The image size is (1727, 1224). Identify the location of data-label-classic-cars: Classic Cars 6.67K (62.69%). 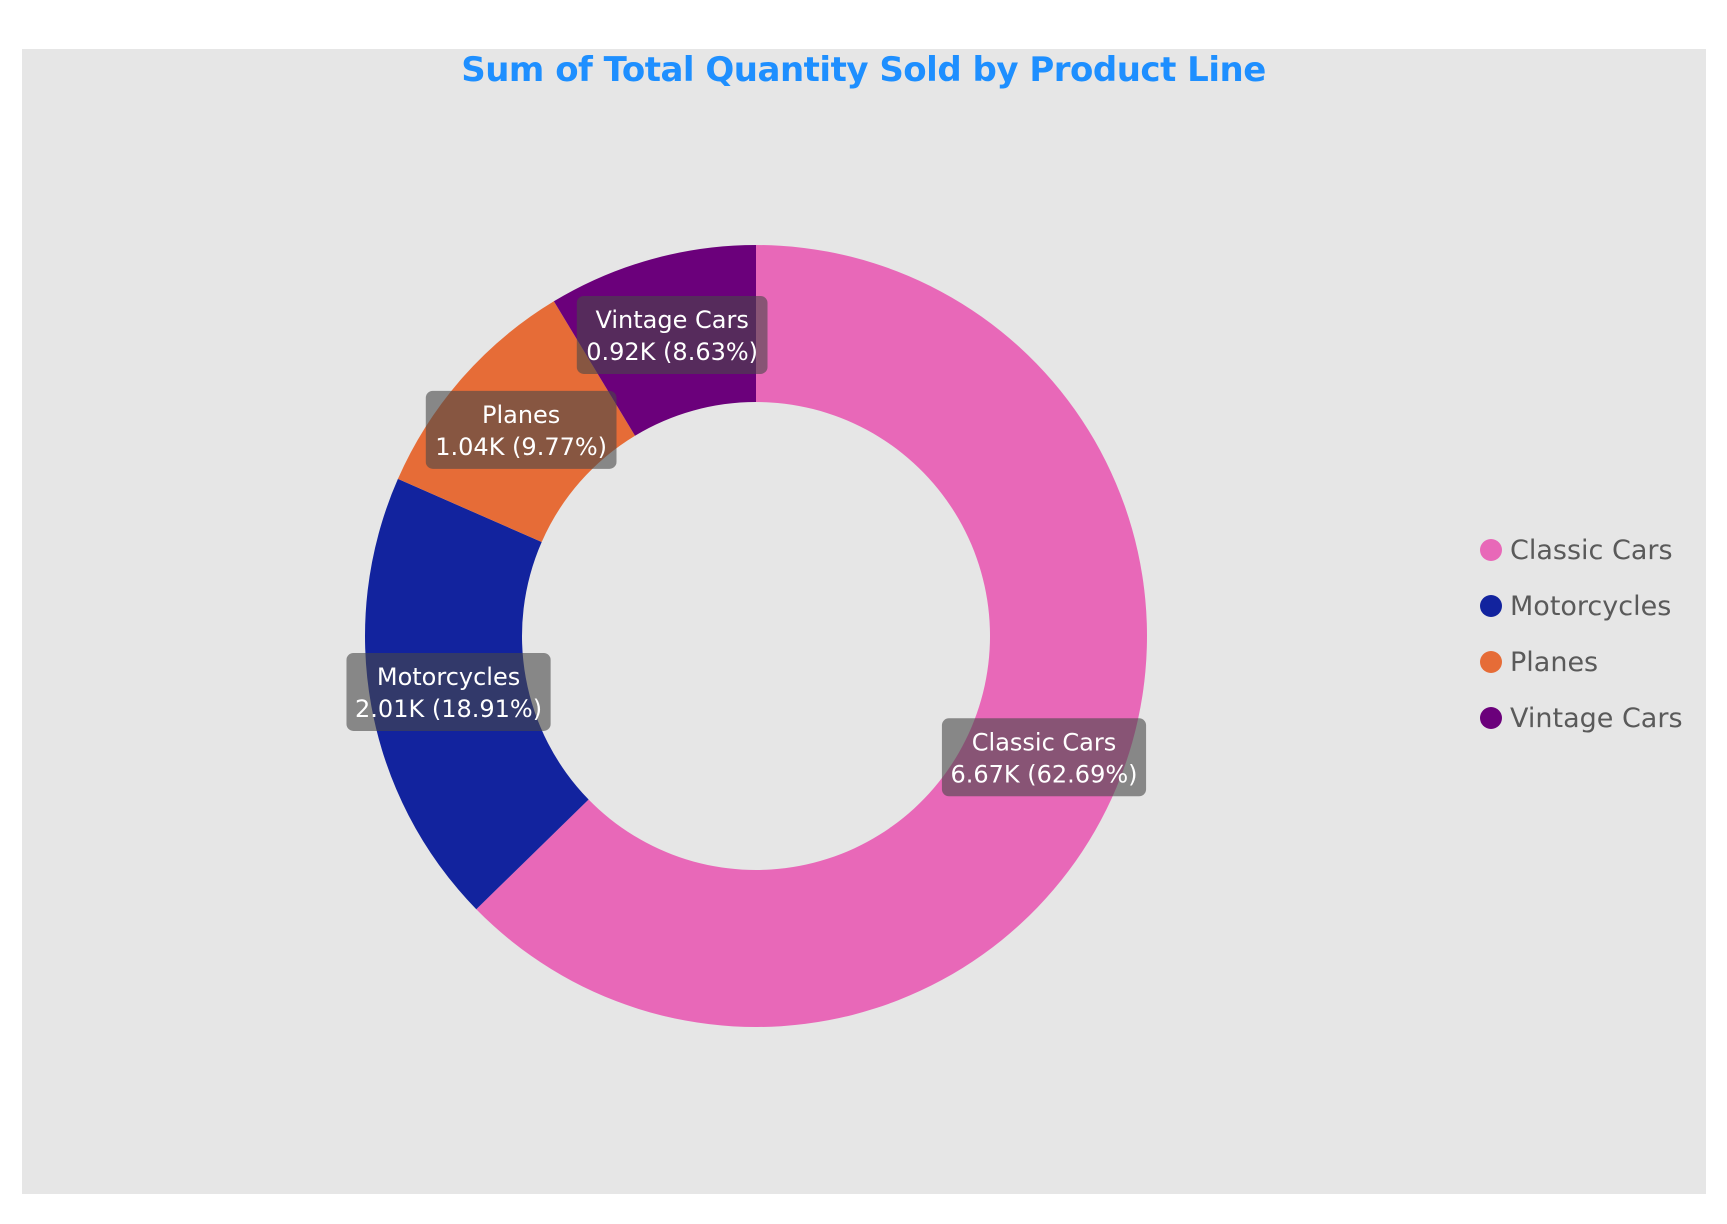
(1044, 757).